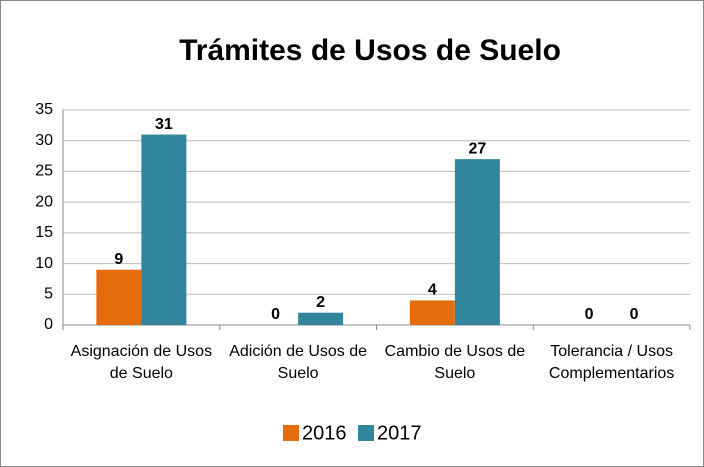 The width and height of the screenshot is (704, 467). Describe the element at coordinates (118, 259) in the screenshot. I see `data-label: 9` at that location.